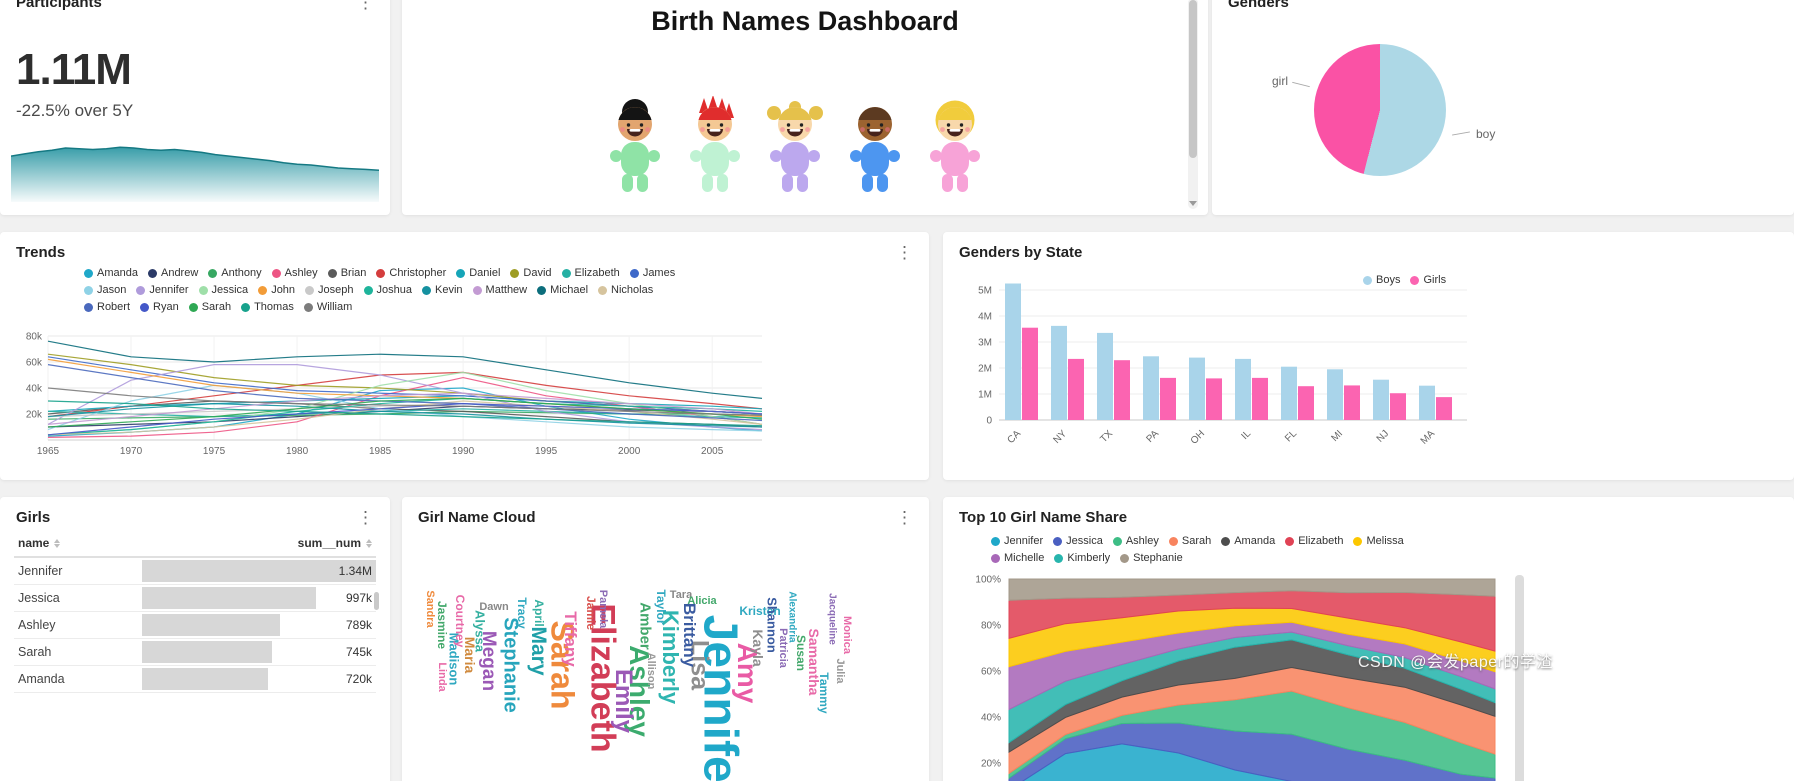 The height and width of the screenshot is (781, 1794). I want to click on bar-girls-fl, so click(1306, 403).